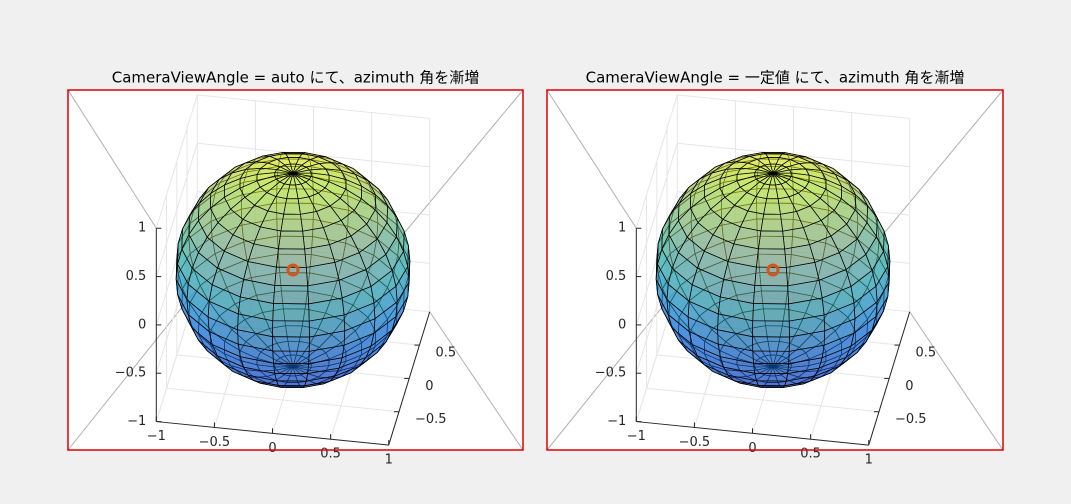 The height and width of the screenshot is (504, 1071). Describe the element at coordinates (409, 378) in the screenshot. I see `y-axis` at that location.